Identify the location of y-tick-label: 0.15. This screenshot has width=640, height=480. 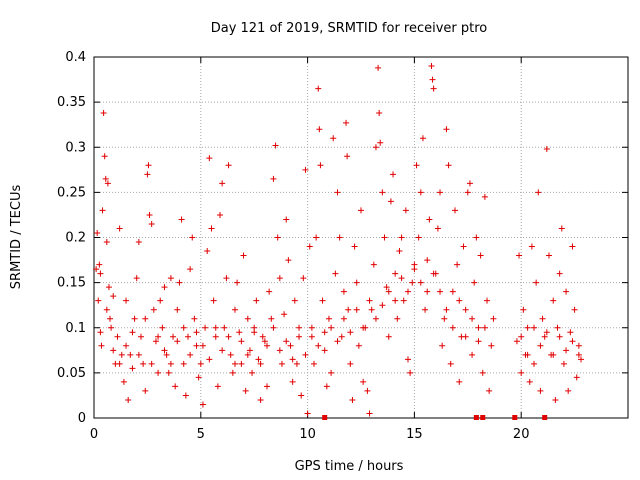
(71, 283).